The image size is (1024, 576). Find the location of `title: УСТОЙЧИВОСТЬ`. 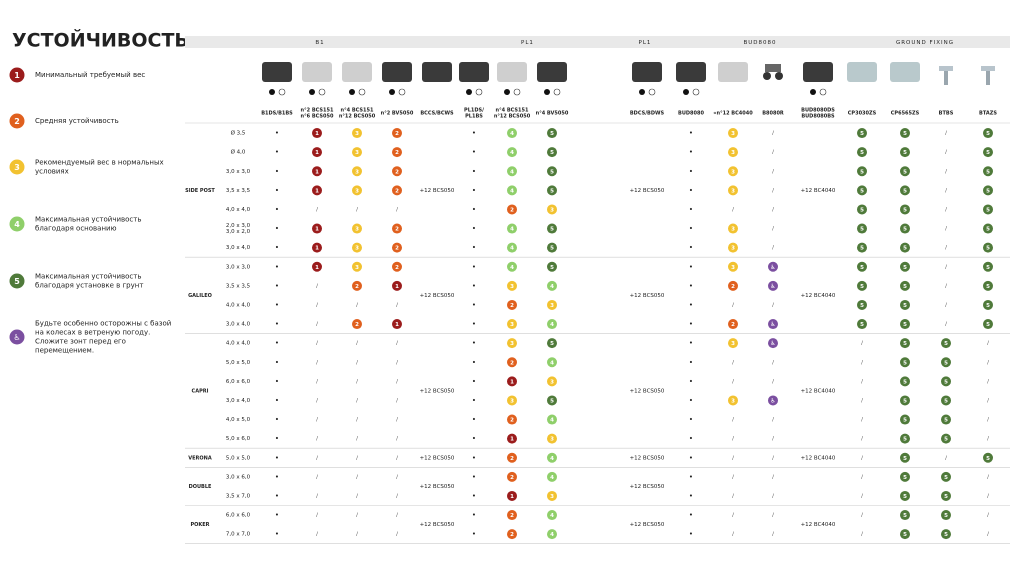

title: УСТОЙЧИВОСТЬ is located at coordinates (100, 40).